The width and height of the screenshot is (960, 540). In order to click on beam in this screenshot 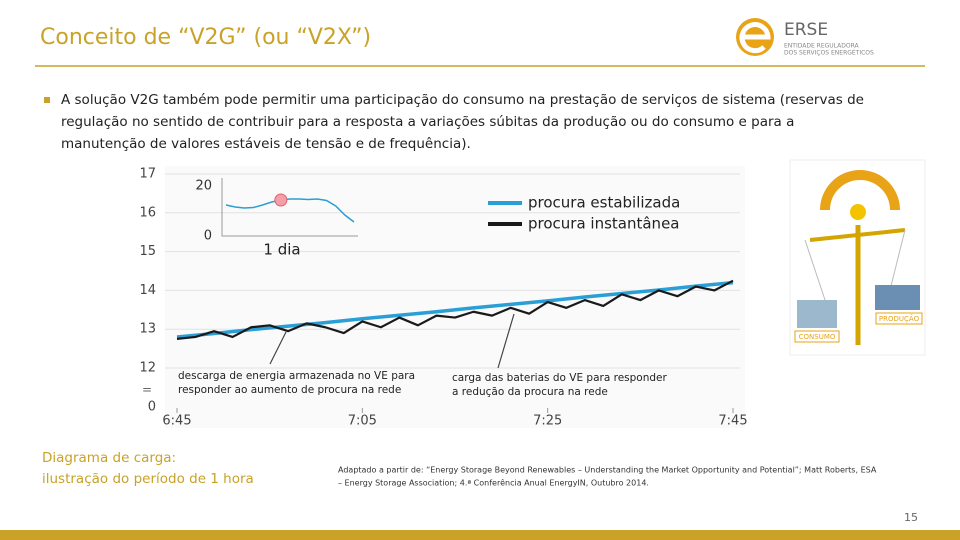, I will do `click(857, 235)`.